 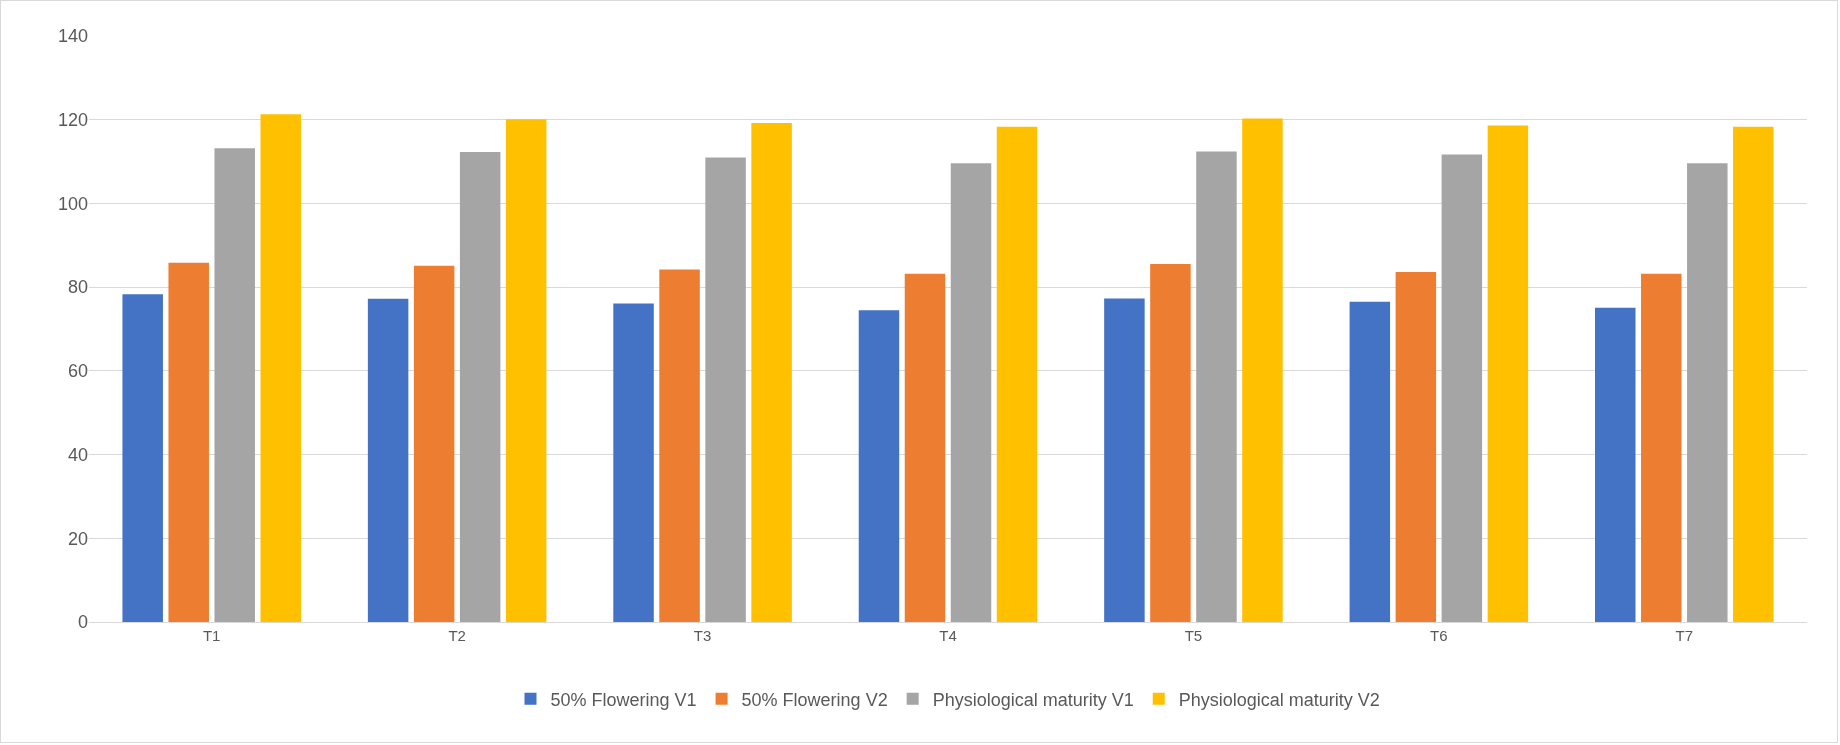 I want to click on x-tick-label: T7, so click(x=1684, y=635).